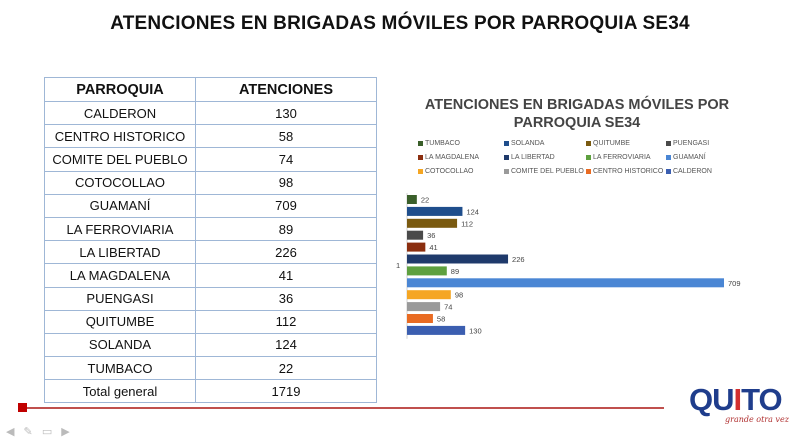  What do you see at coordinates (459, 295) in the screenshot?
I see `bar-value-label: 98` at bounding box center [459, 295].